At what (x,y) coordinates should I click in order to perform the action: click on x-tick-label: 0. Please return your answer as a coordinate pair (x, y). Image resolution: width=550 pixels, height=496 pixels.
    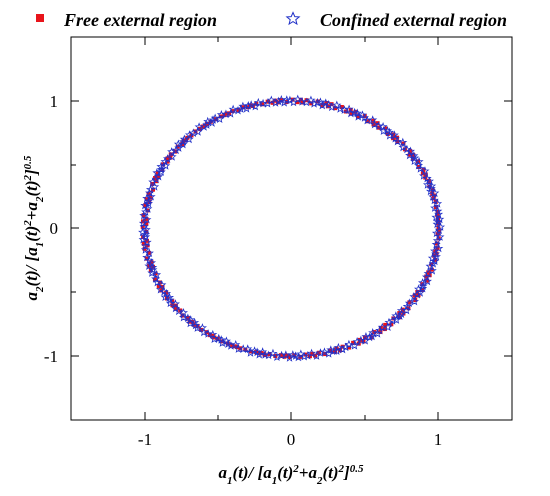
    Looking at the image, I should click on (291, 439).